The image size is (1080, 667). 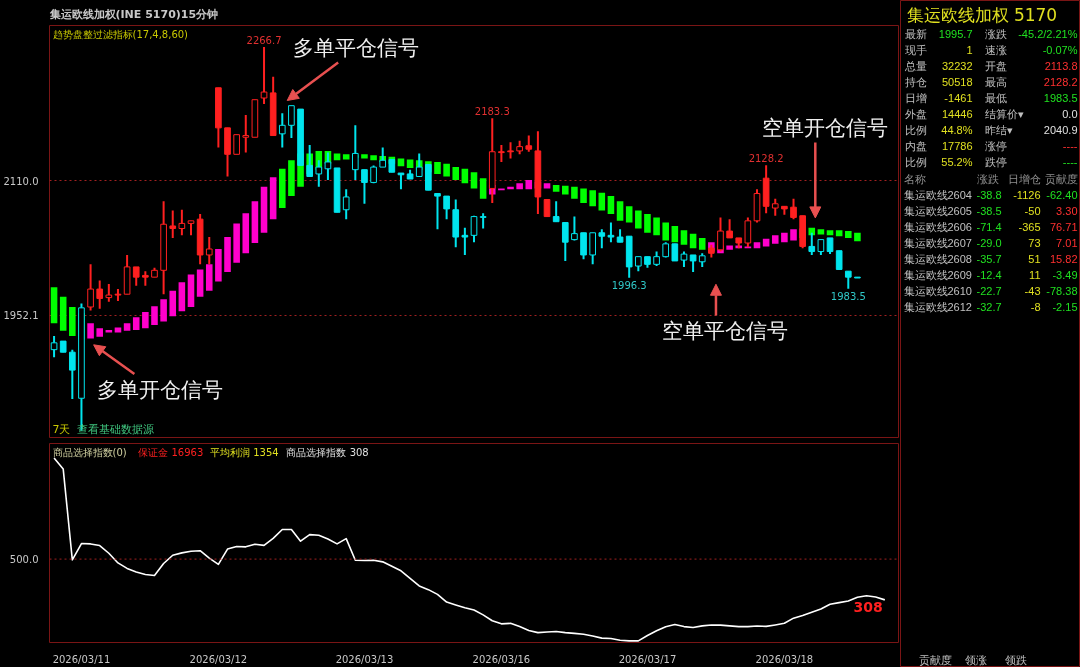 I want to click on text: 跌停, so click(x=995, y=161).